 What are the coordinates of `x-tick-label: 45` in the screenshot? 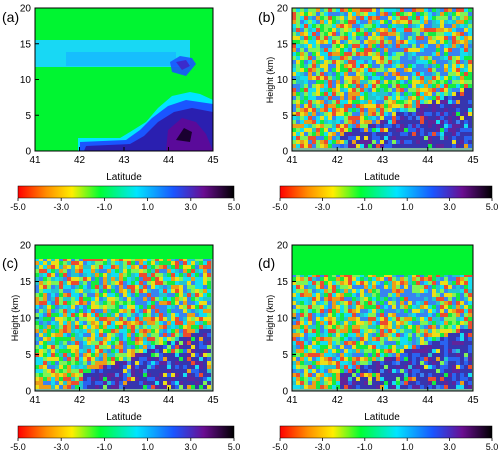 It's located at (213, 400).